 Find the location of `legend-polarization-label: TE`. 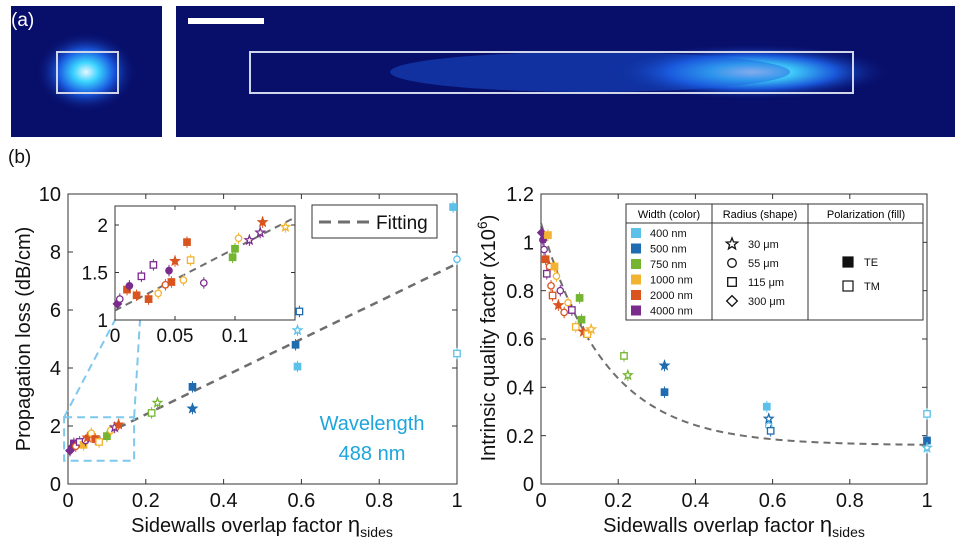

legend-polarization-label: TE is located at coordinates (871, 263).